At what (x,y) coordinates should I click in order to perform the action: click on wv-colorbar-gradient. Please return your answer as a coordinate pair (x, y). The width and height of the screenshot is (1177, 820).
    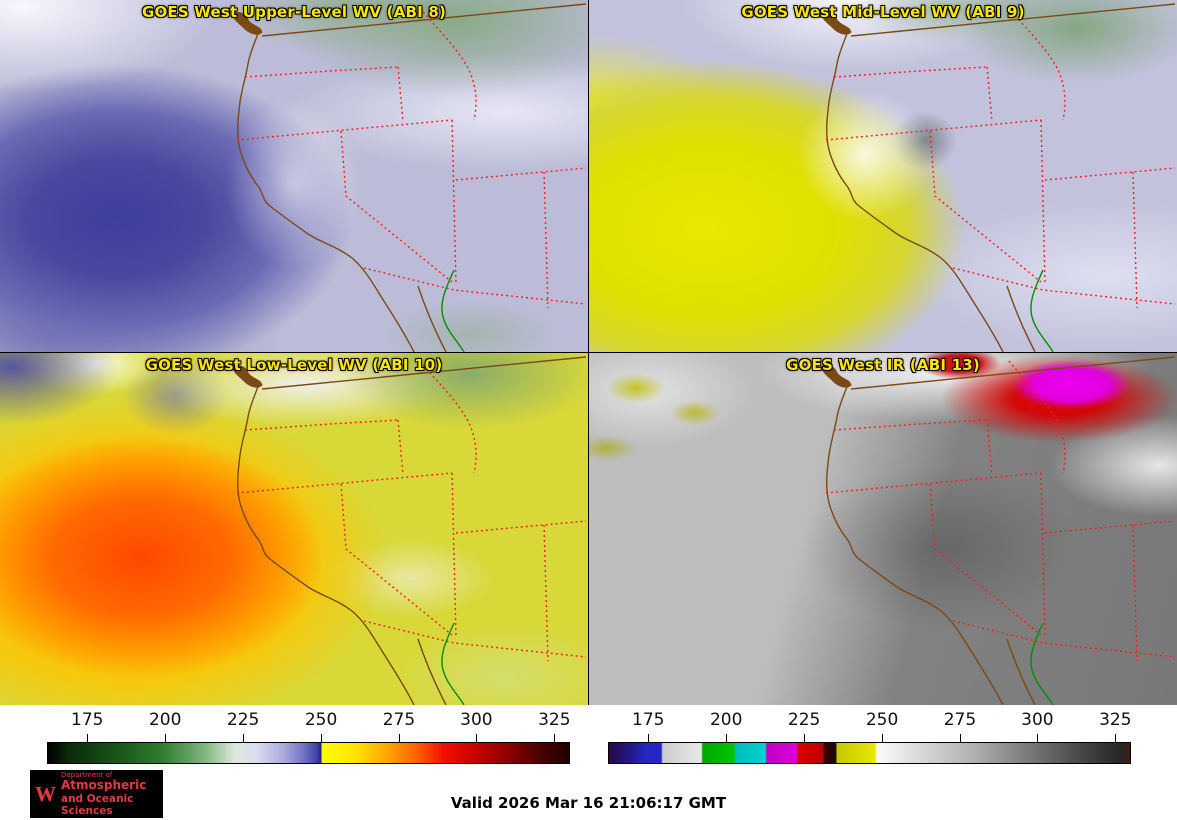
    Looking at the image, I should click on (308, 753).